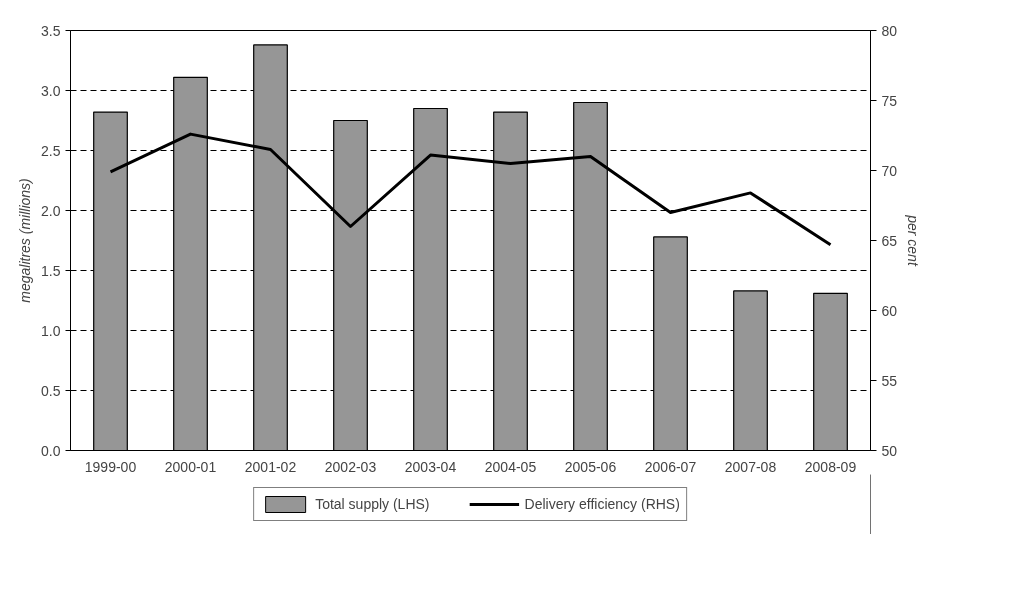  What do you see at coordinates (590, 466) in the screenshot?
I see `x-tick-label: 2005-06` at bounding box center [590, 466].